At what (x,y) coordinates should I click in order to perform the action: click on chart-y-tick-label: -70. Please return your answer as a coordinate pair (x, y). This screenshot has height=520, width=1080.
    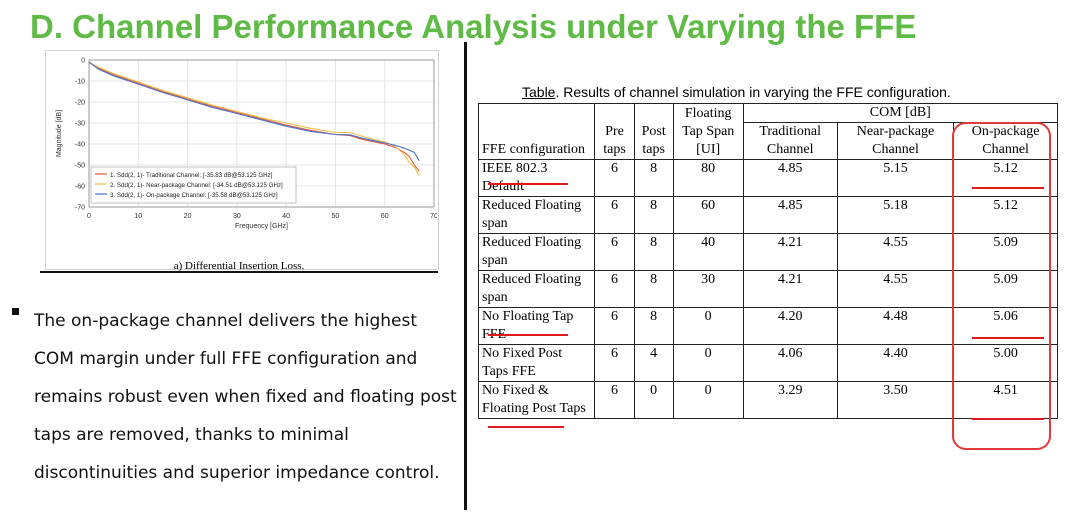
    Looking at the image, I should click on (80, 208).